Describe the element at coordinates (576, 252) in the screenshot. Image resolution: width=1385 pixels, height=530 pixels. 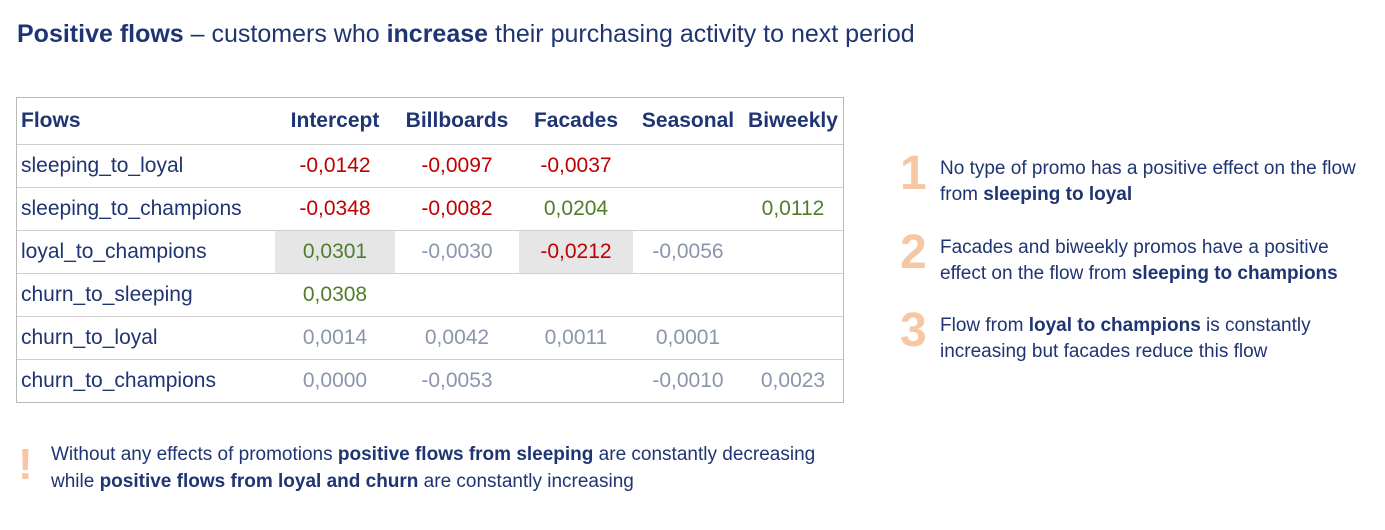
I see `value-cell-highlighted: -0,0212` at that location.